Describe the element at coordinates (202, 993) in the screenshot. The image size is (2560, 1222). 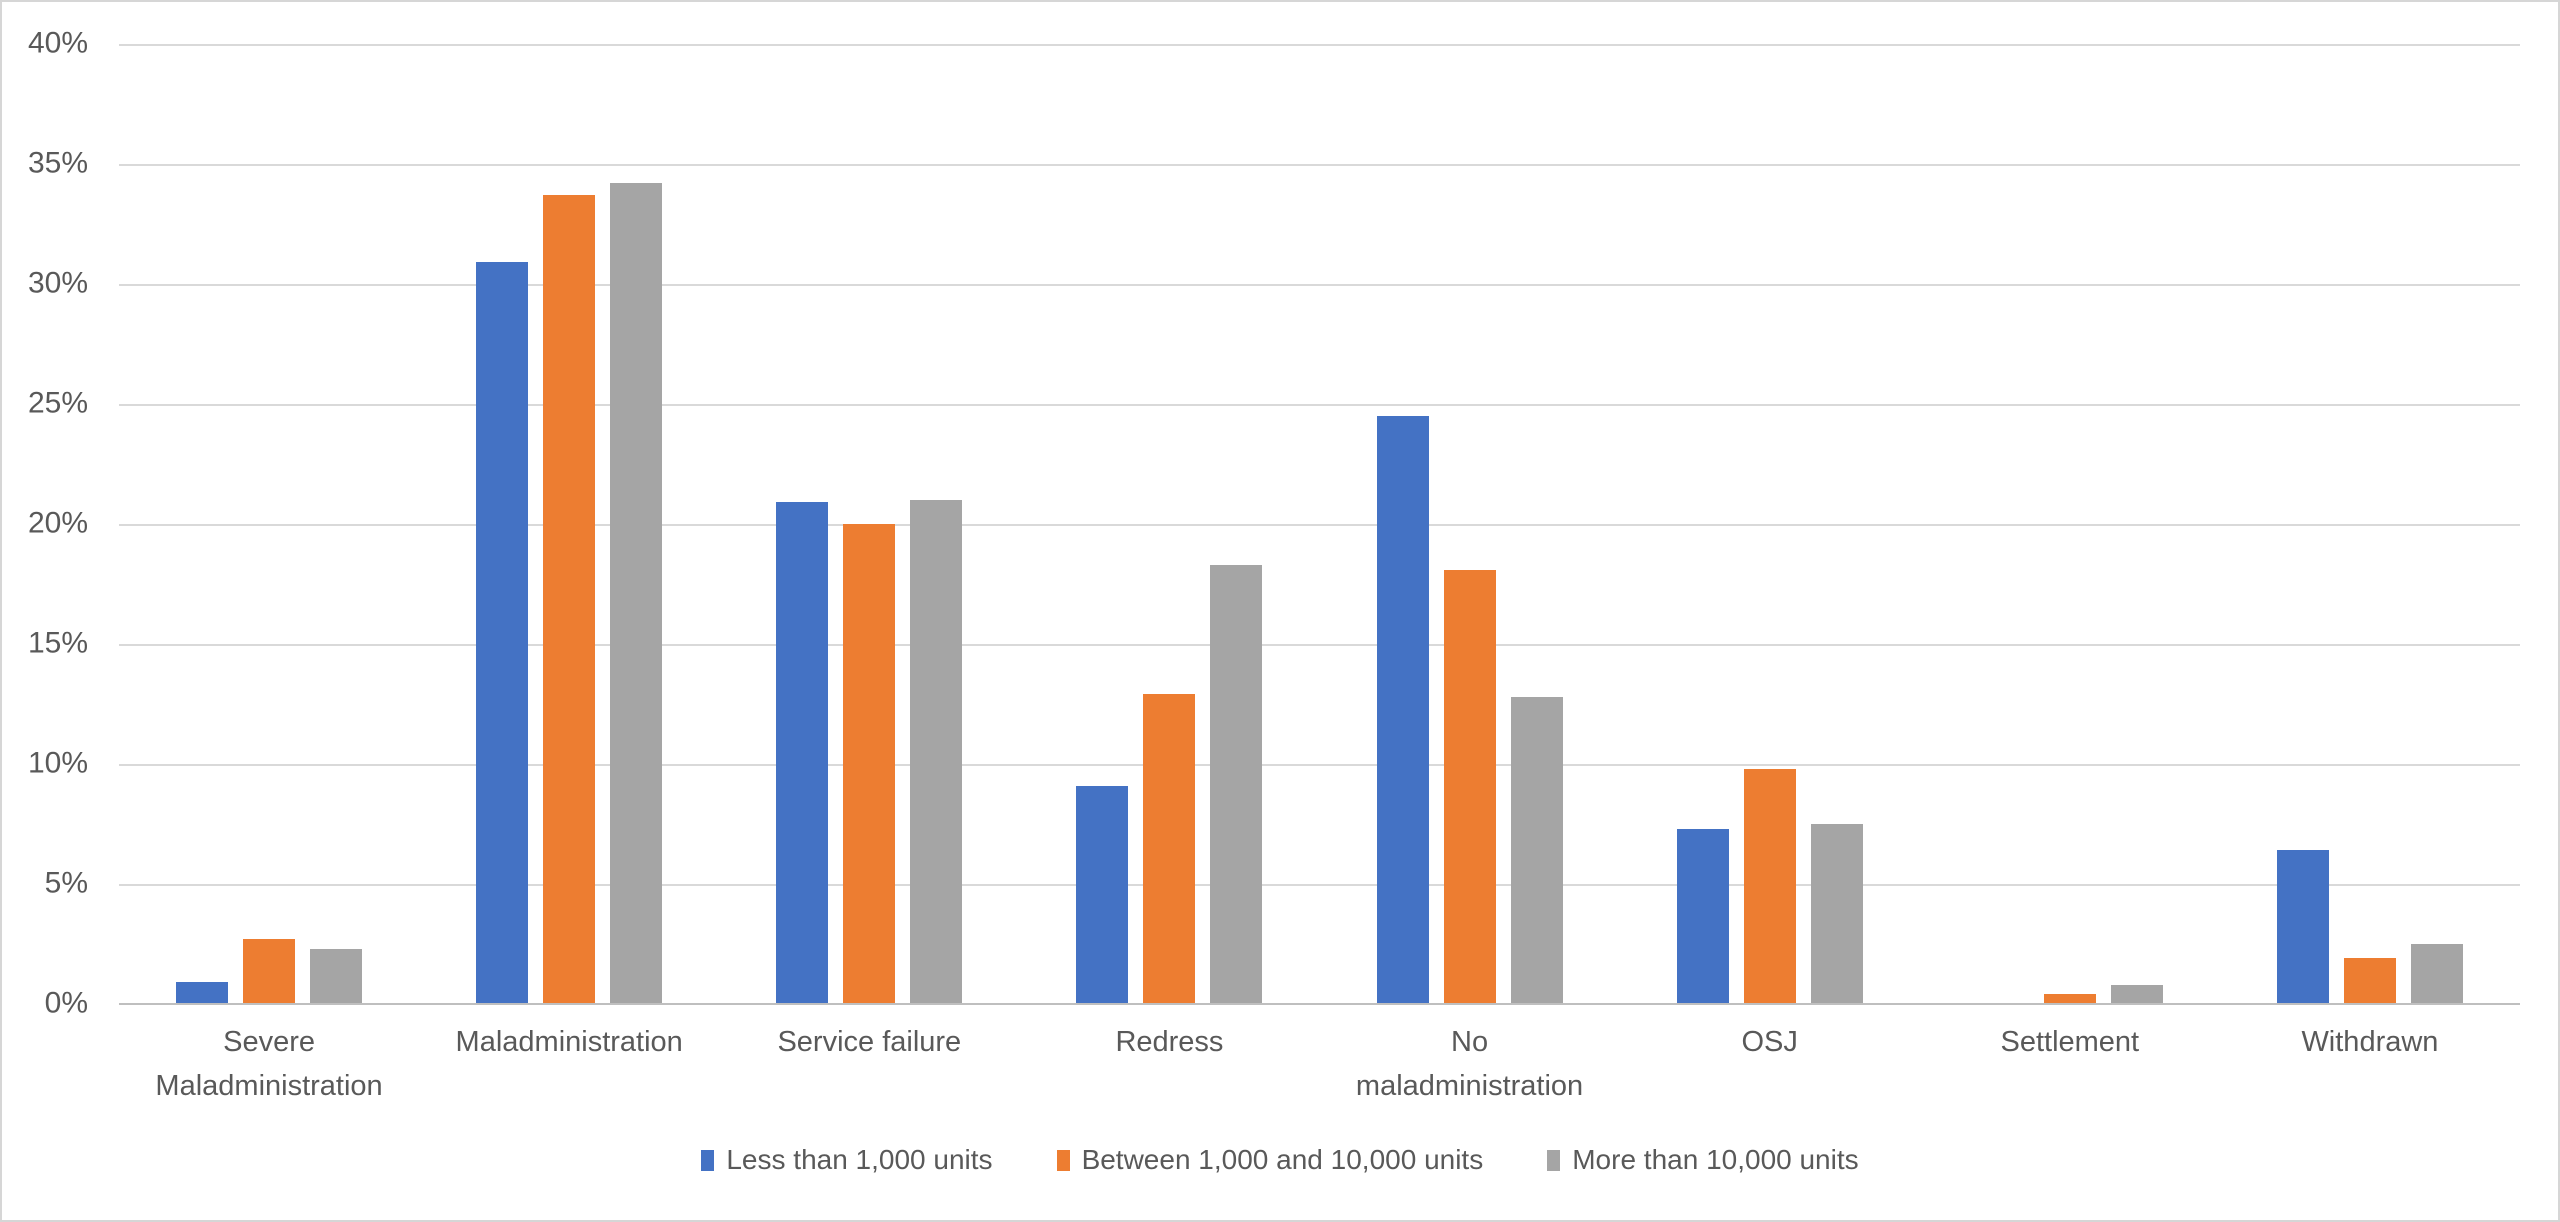
I see `bar-series0-cat0` at that location.